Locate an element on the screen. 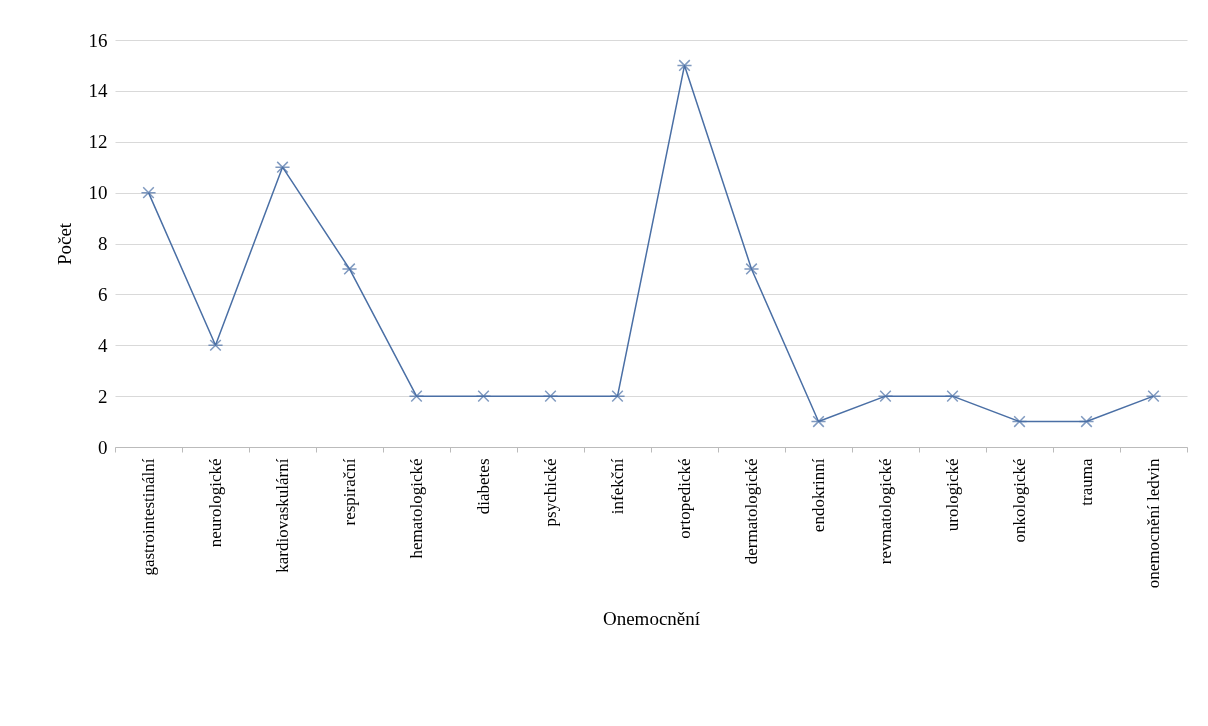 The image size is (1208, 726). x-tick-label: gastrointestinální is located at coordinates (148, 517).